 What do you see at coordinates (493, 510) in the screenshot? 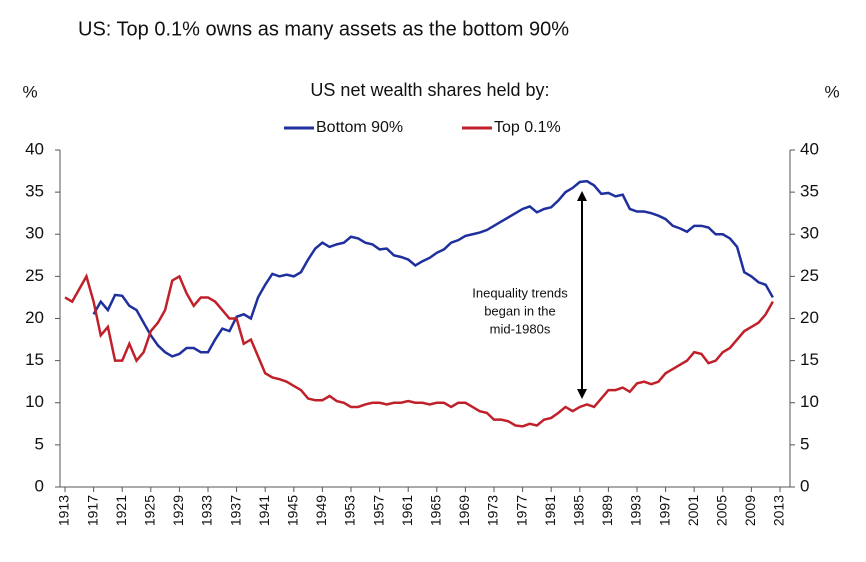
I see `x-tick-label: 1973` at bounding box center [493, 510].